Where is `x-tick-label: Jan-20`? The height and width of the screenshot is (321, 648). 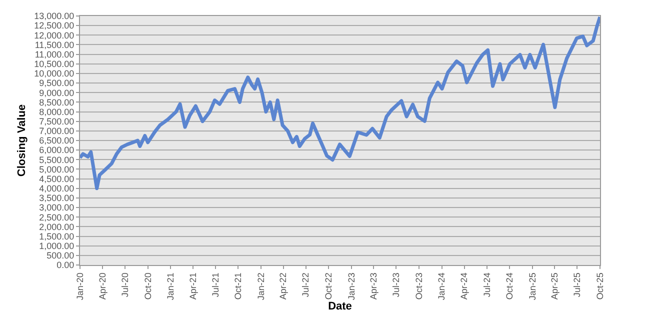
x-tick-label: Jan-20 is located at coordinates (79, 286).